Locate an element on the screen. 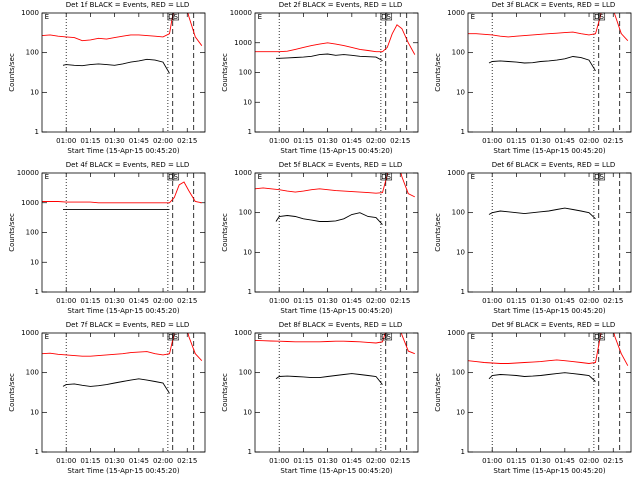  chart-title: Det 7f BLACK = Events, RED = LLD is located at coordinates (127, 325).